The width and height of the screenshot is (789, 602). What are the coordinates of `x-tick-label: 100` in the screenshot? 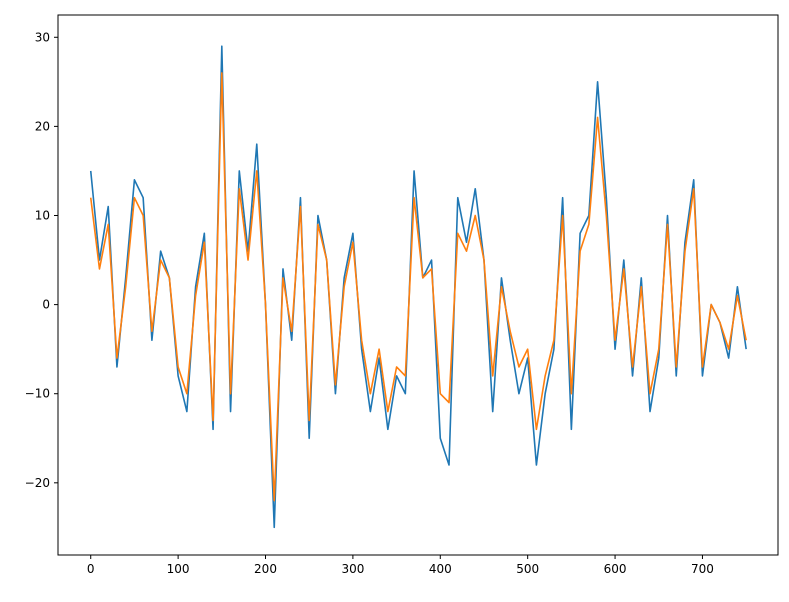 It's located at (178, 569).